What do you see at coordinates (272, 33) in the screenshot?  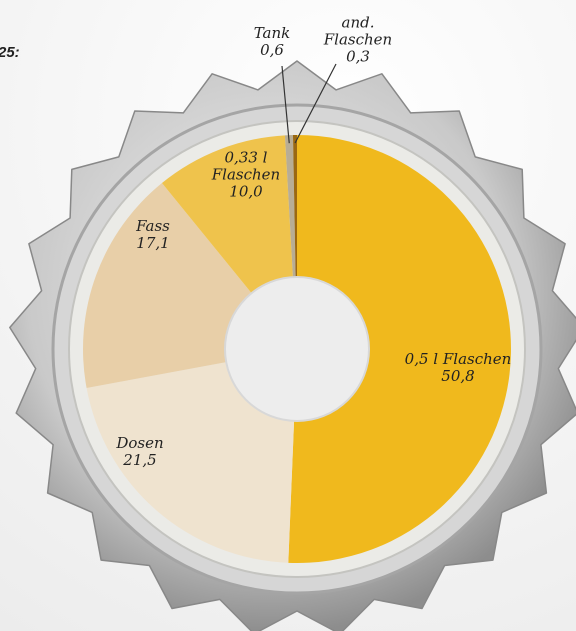 I see `category-label: Tank` at bounding box center [272, 33].